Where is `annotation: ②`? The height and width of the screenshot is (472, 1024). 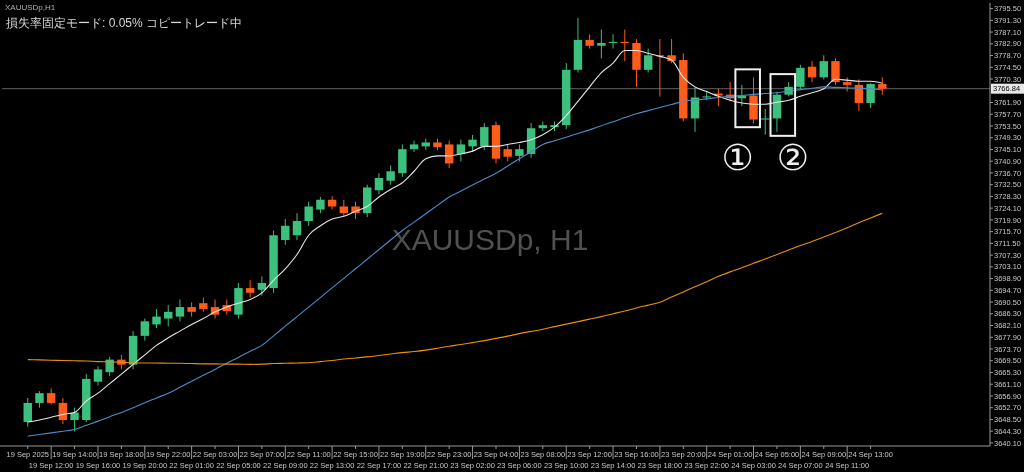
annotation: ② is located at coordinates (792, 157).